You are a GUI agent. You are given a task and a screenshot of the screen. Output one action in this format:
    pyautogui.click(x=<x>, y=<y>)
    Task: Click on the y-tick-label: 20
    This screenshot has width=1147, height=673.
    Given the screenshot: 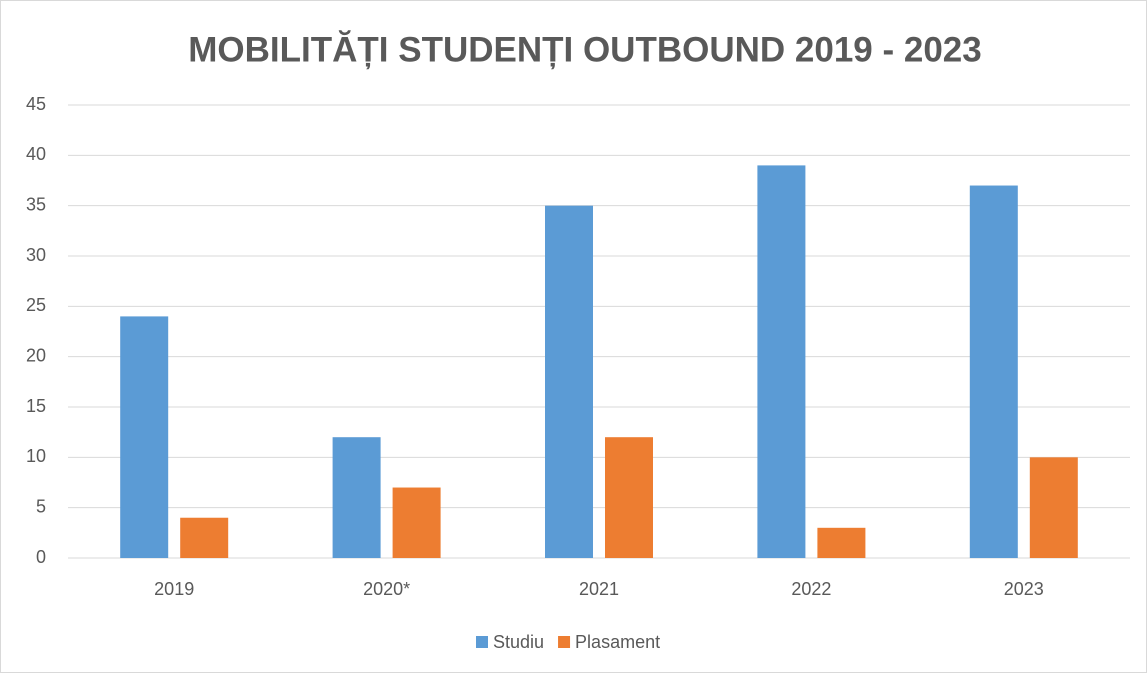 What is the action you would take?
    pyautogui.click(x=36, y=355)
    